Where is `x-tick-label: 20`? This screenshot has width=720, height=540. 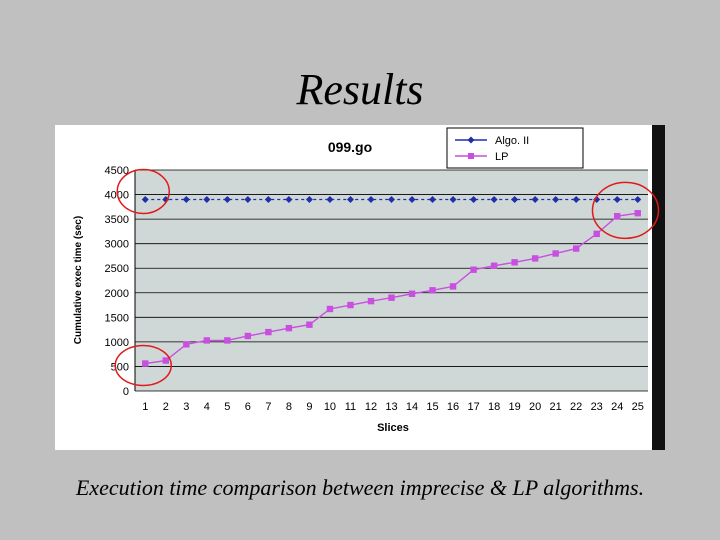 x-tick-label: 20 is located at coordinates (535, 407).